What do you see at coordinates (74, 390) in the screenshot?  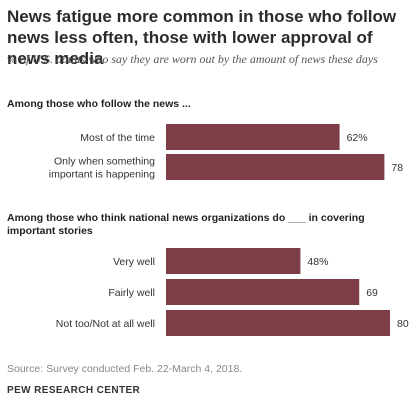 I see `organization-label: PEW RESEARCH CENTER` at bounding box center [74, 390].